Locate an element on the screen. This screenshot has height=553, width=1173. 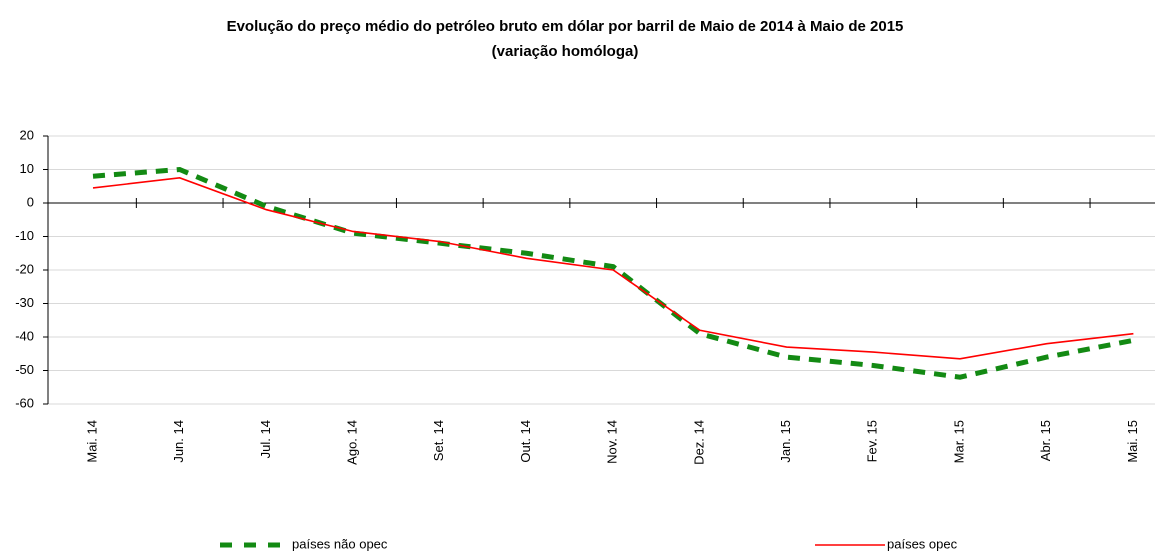
x-tick-label: Jul. 14 is located at coordinates (265, 439).